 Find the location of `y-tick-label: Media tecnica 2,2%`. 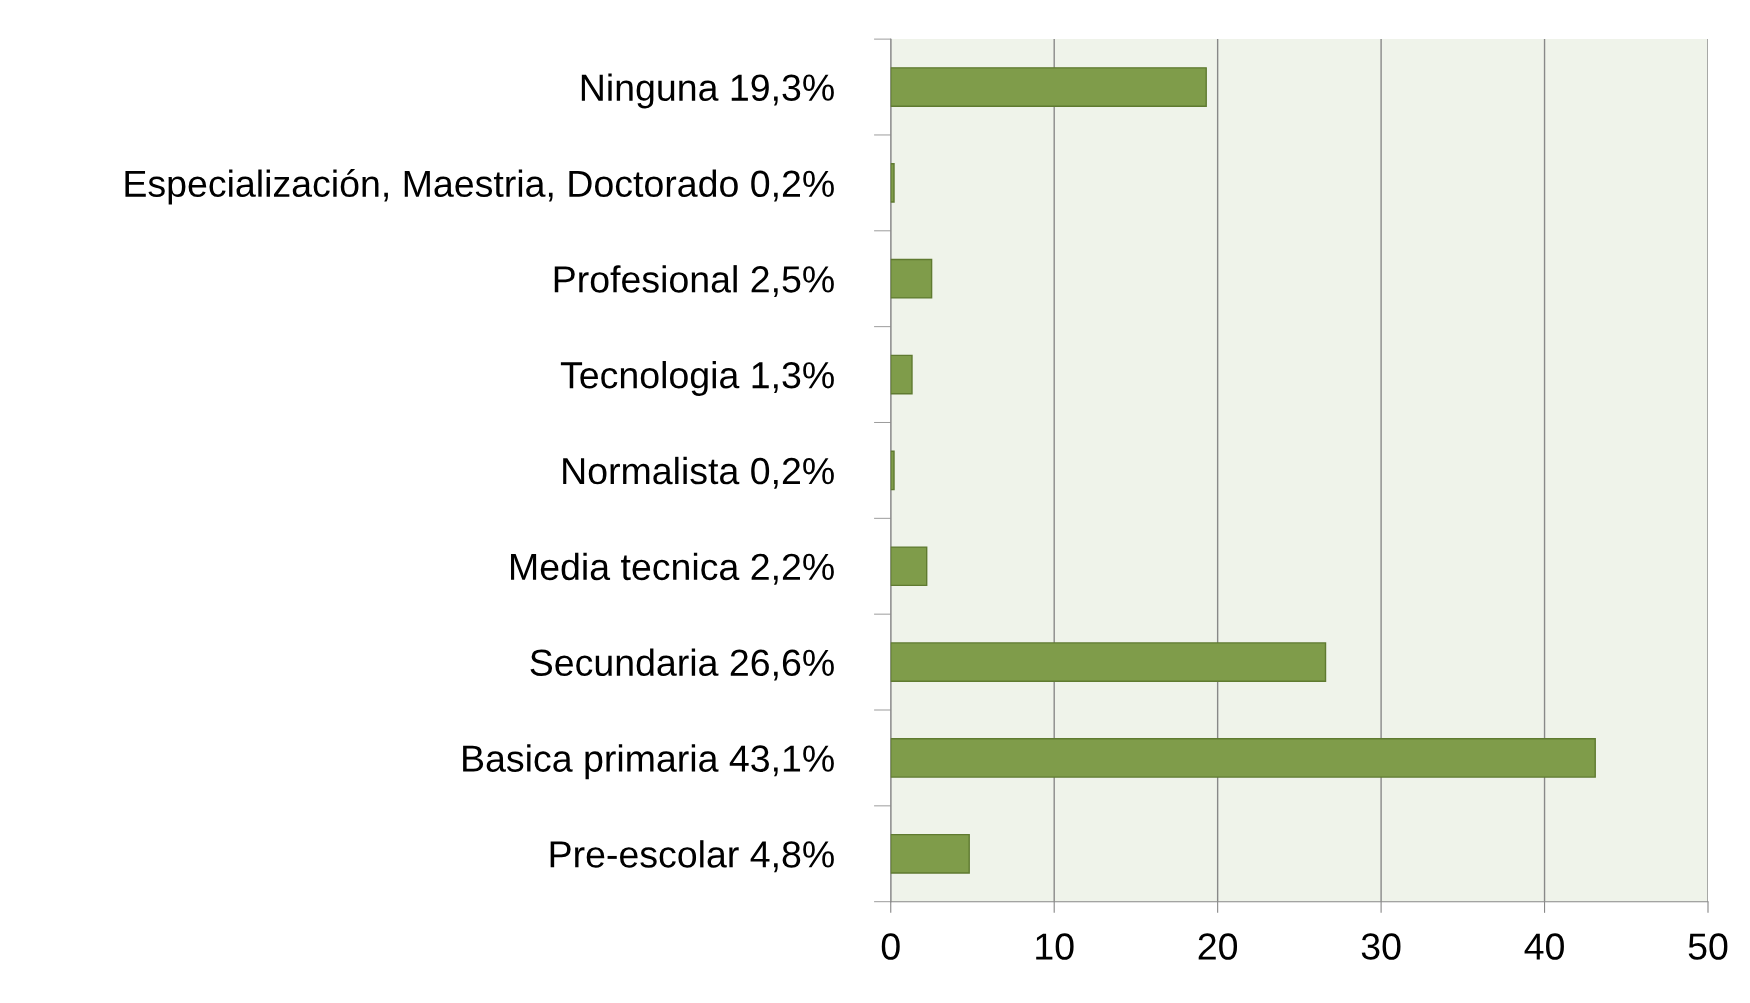

y-tick-label: Media tecnica 2,2% is located at coordinates (672, 568).